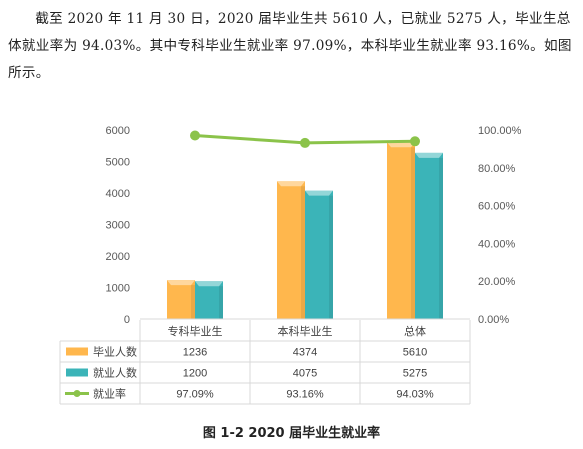 Image resolution: width=583 pixels, height=449 pixels. Describe the element at coordinates (118, 257) in the screenshot. I see `left-axis-tick: 2000` at that location.